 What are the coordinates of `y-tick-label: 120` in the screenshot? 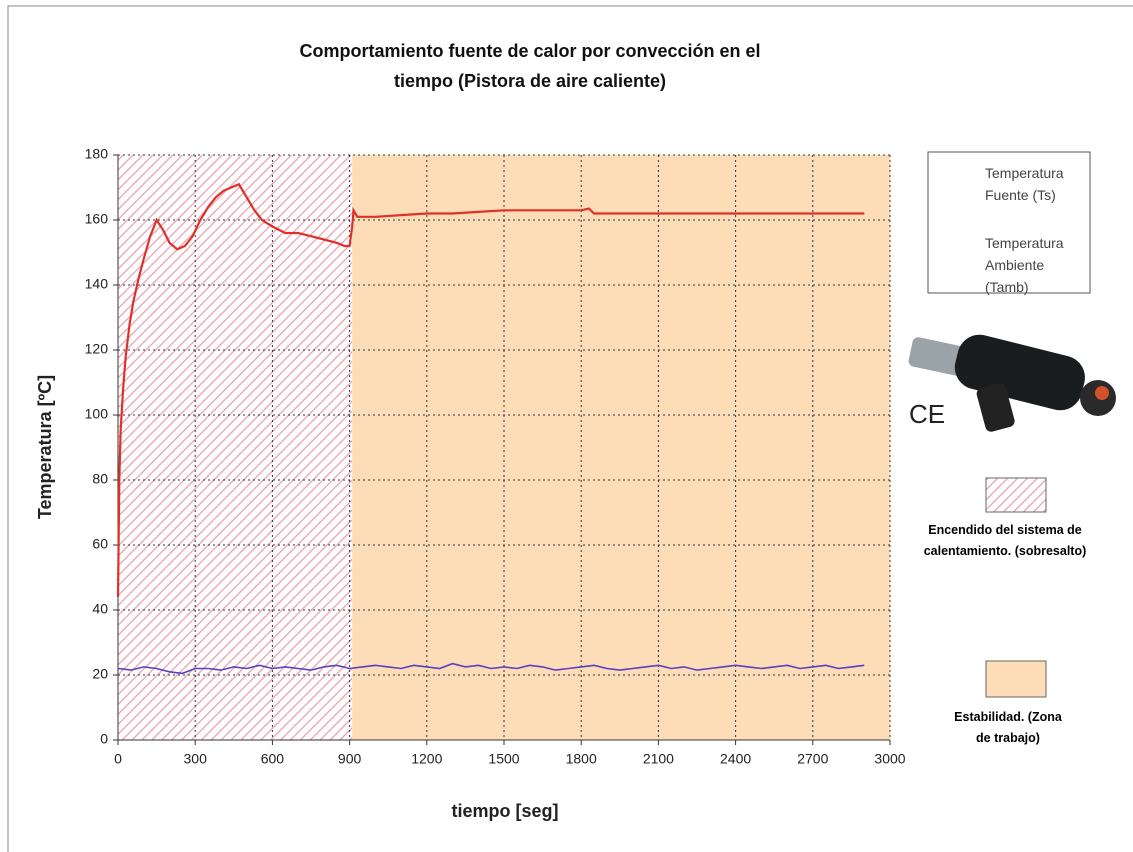 It's located at (97, 349).